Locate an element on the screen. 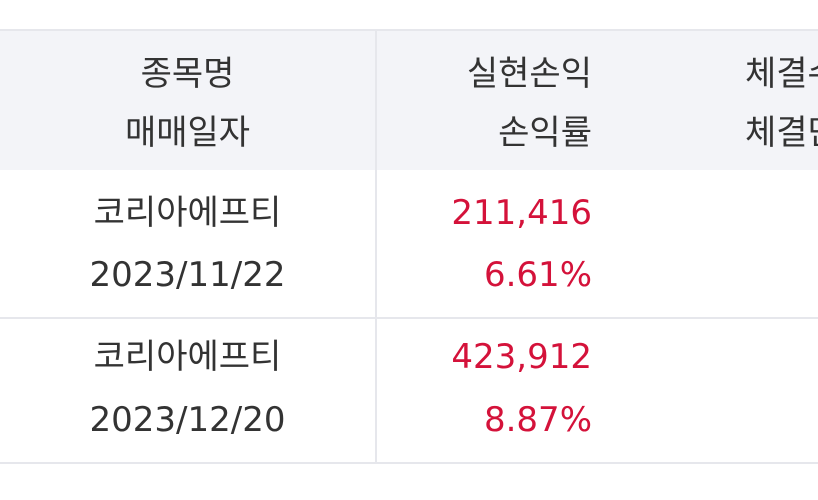  header-cell: 매매일자 is located at coordinates (187, 133).